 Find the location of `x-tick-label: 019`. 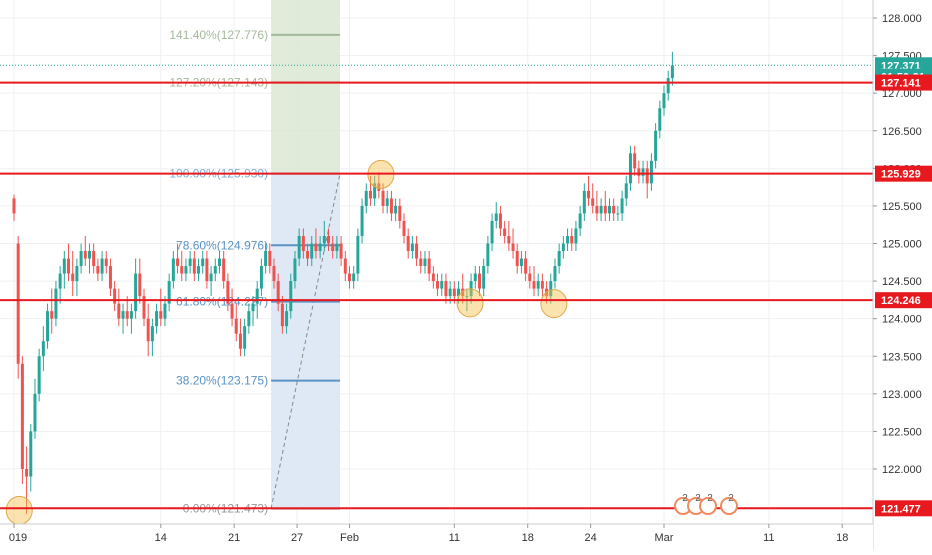

x-tick-label: 019 is located at coordinates (18, 538).